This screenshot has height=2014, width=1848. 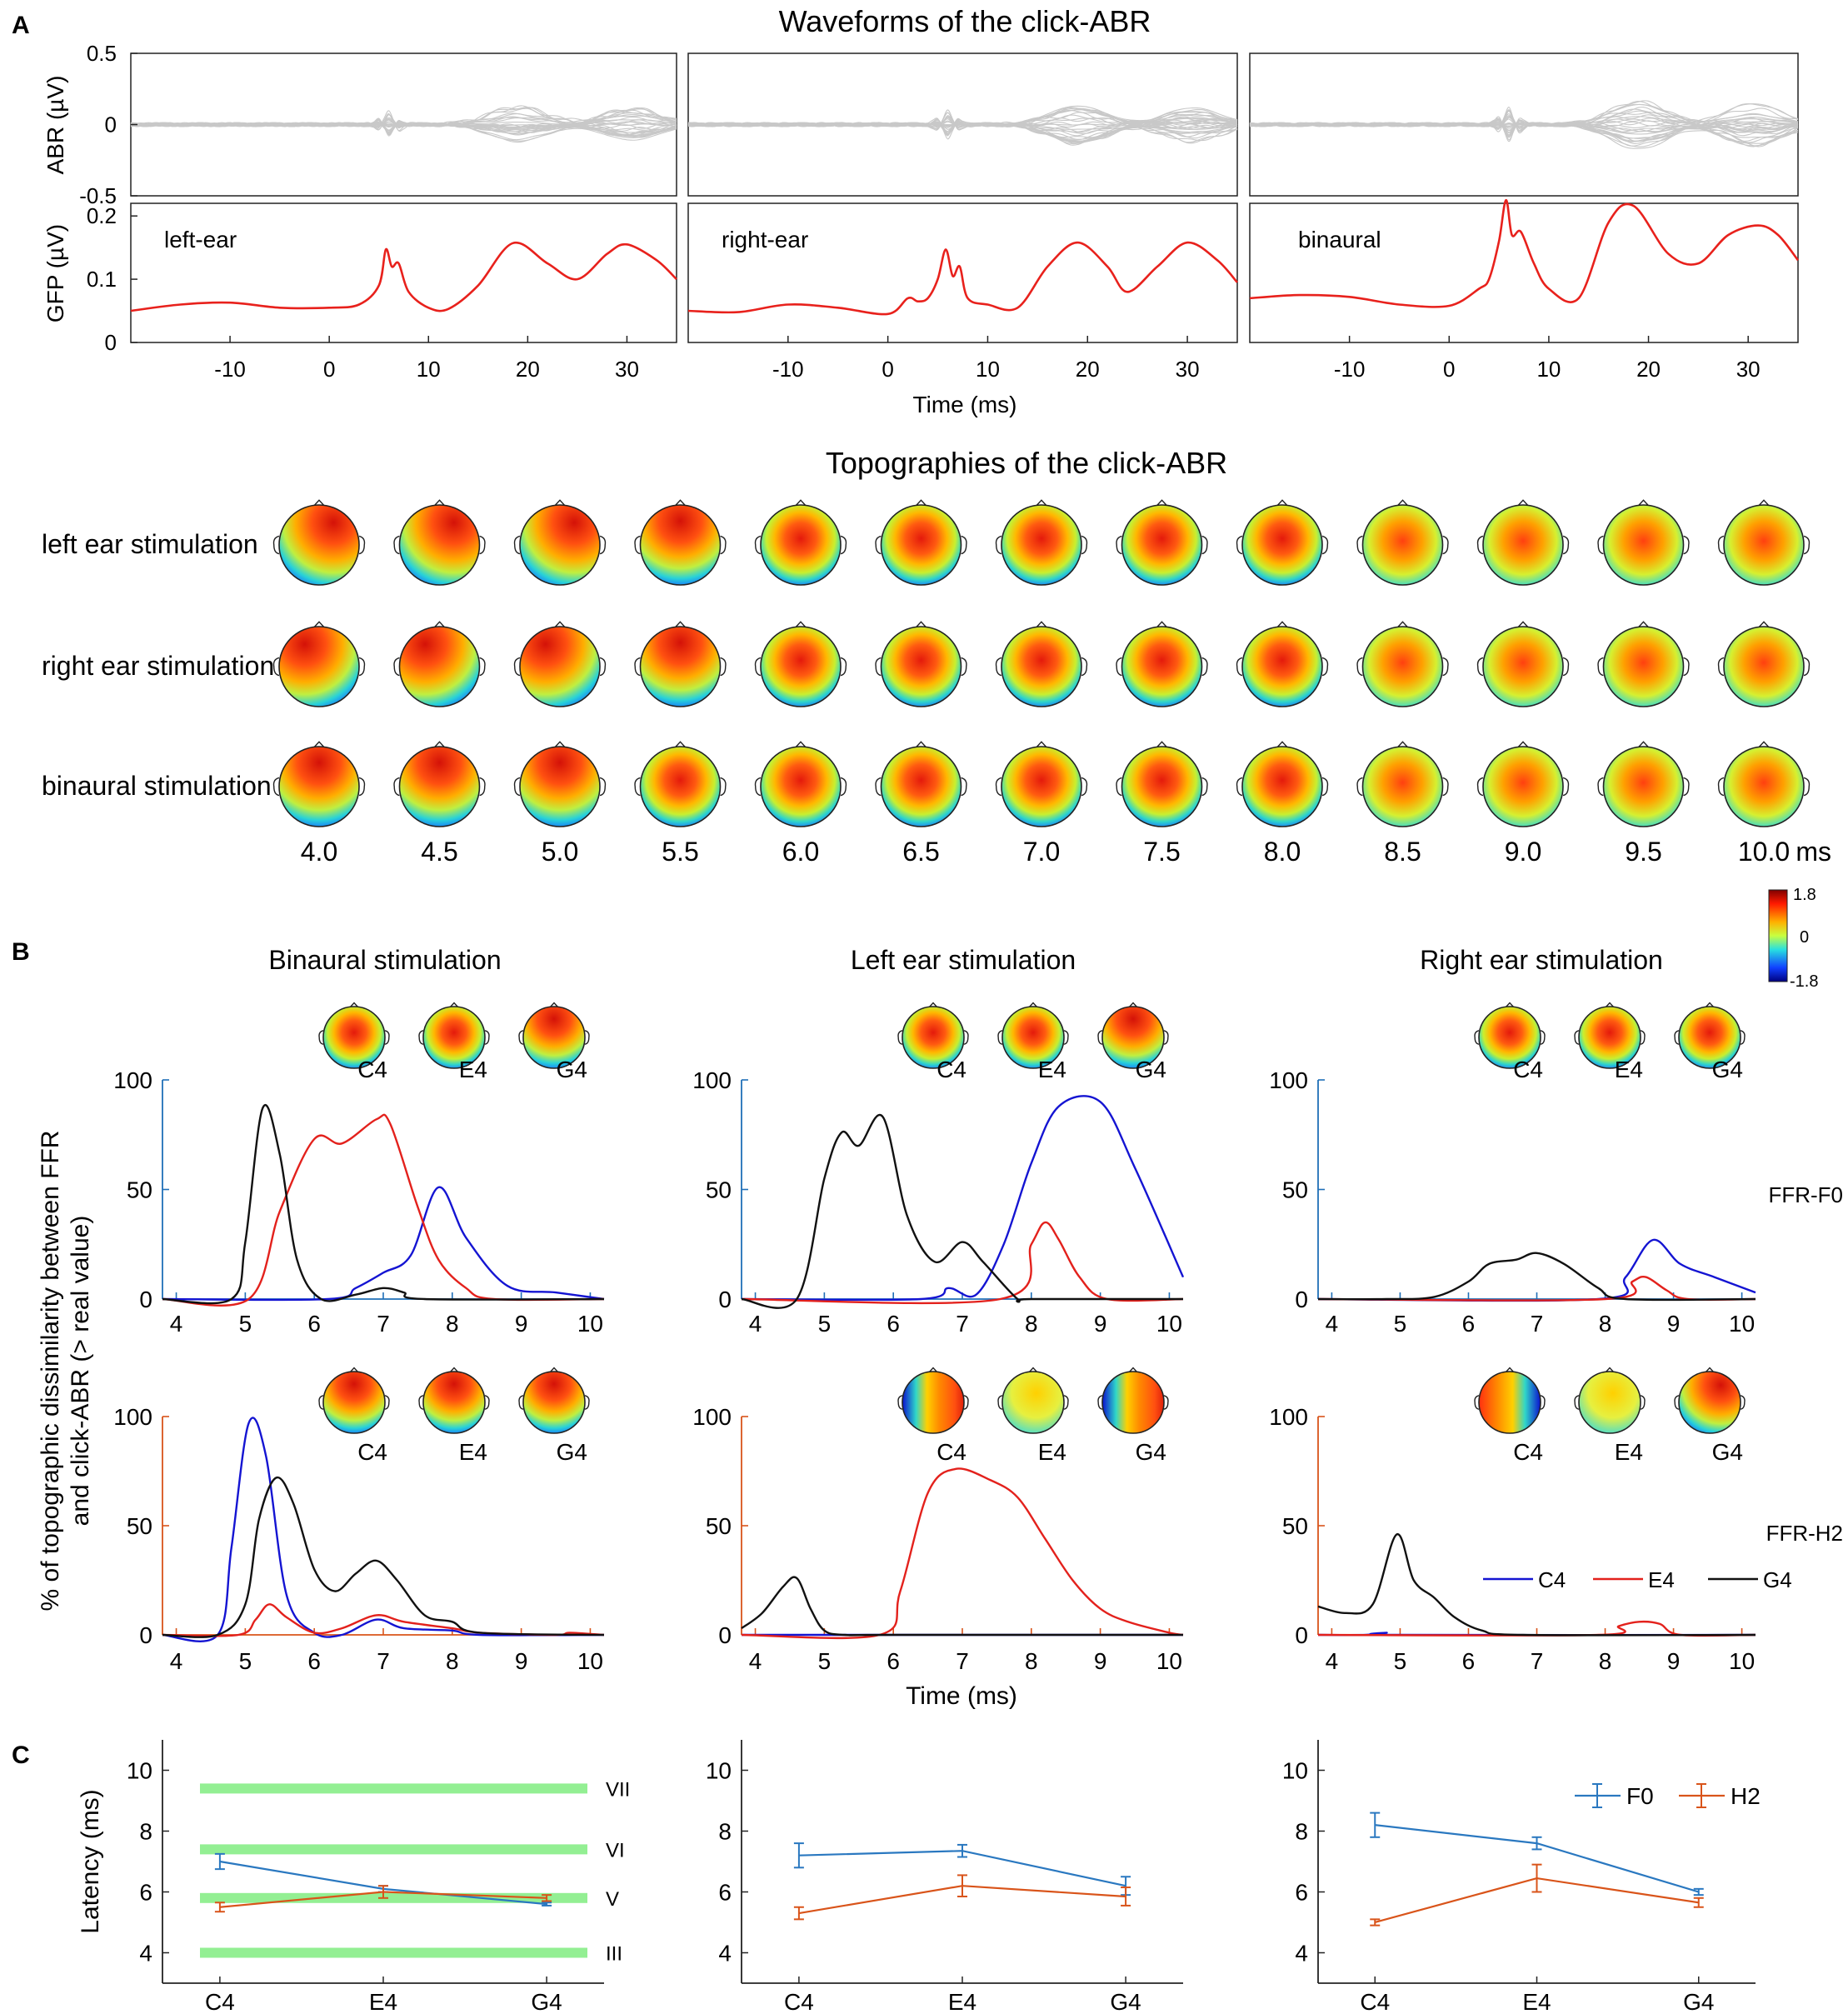 I want to click on topo-unit: ms, so click(x=1814, y=852).